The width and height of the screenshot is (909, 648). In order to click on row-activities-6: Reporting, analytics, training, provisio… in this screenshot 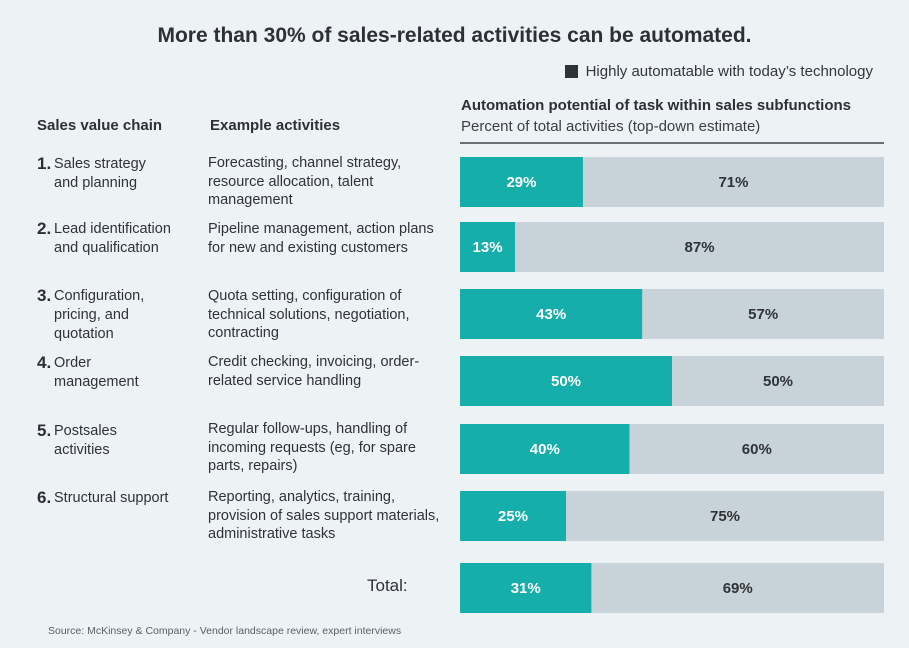, I will do `click(324, 515)`.